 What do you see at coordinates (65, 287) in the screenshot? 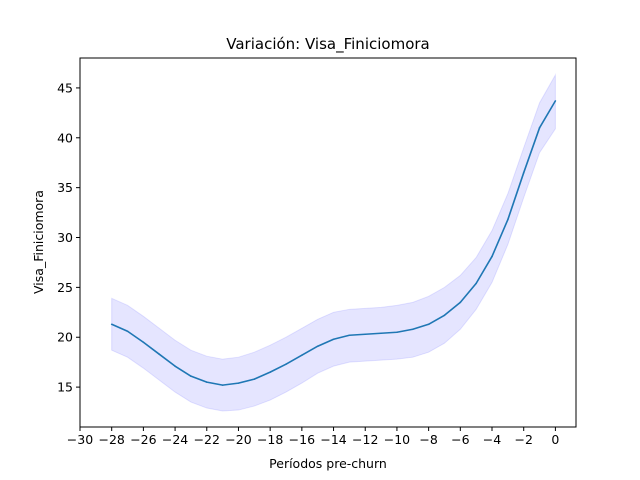
I see `y-tick-label: 25` at bounding box center [65, 287].